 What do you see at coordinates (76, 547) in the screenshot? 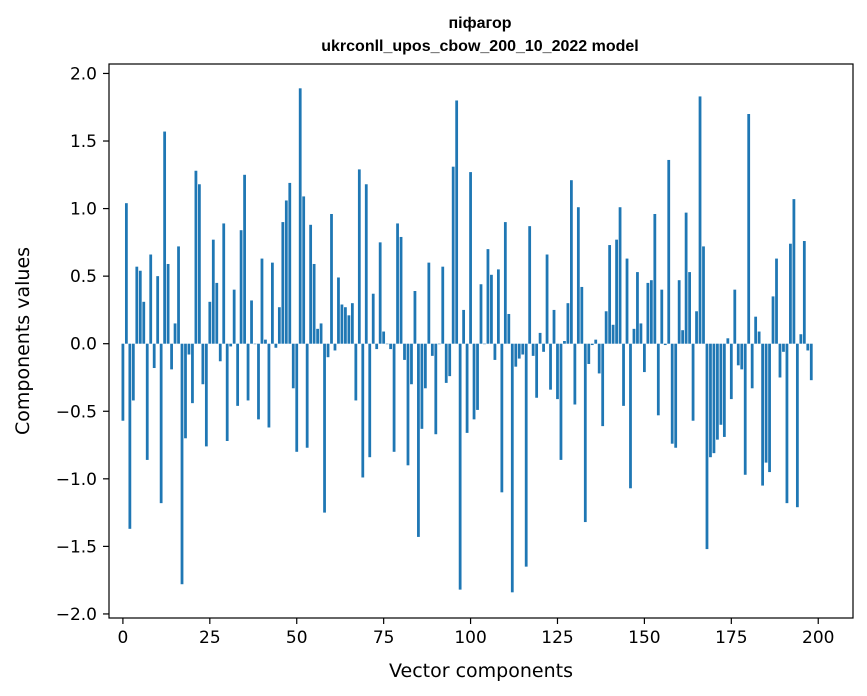
I see `y-tick-label: −1.5` at bounding box center [76, 547].